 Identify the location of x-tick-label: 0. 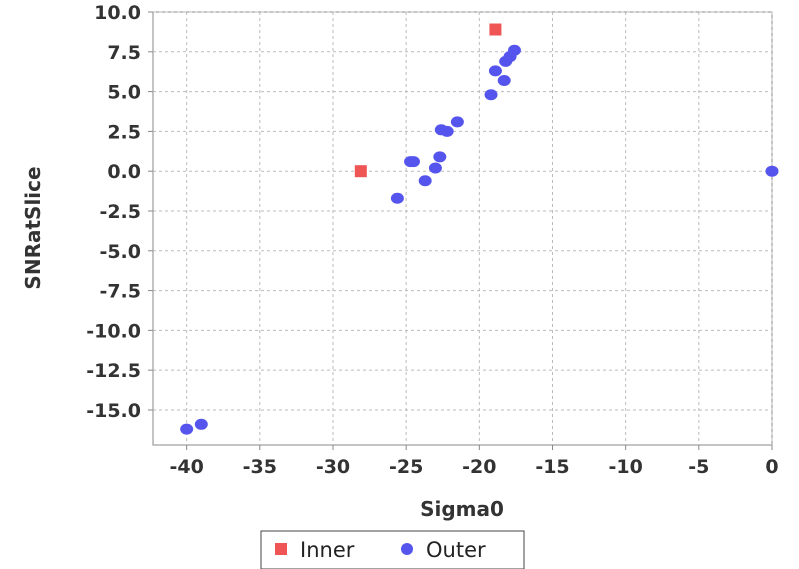
(771, 467).